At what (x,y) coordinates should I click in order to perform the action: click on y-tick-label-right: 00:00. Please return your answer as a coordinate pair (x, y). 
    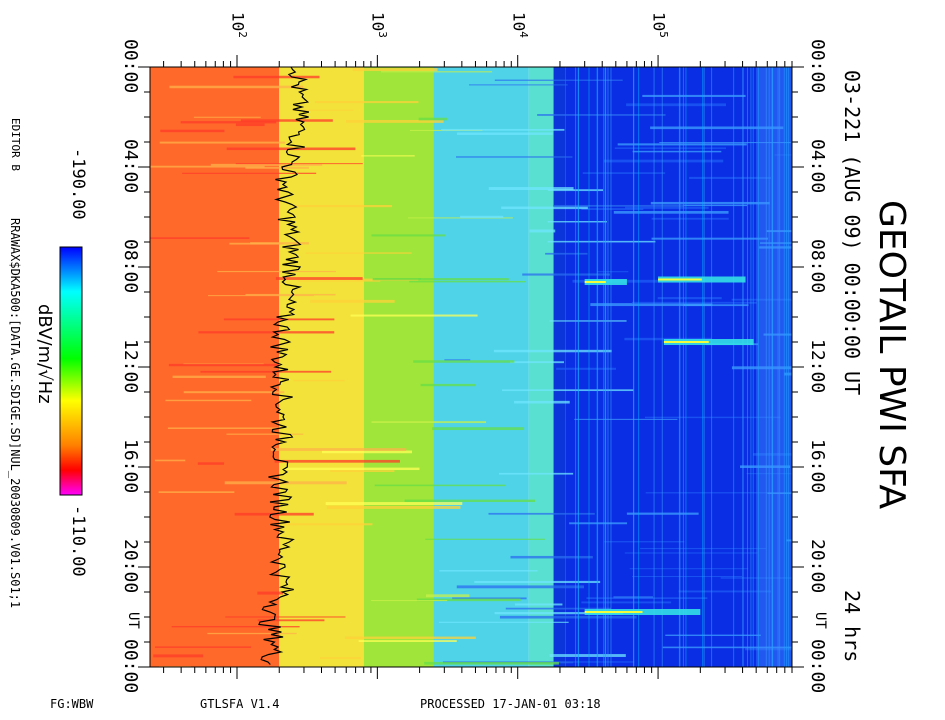
    Looking at the image, I should click on (817, 66).